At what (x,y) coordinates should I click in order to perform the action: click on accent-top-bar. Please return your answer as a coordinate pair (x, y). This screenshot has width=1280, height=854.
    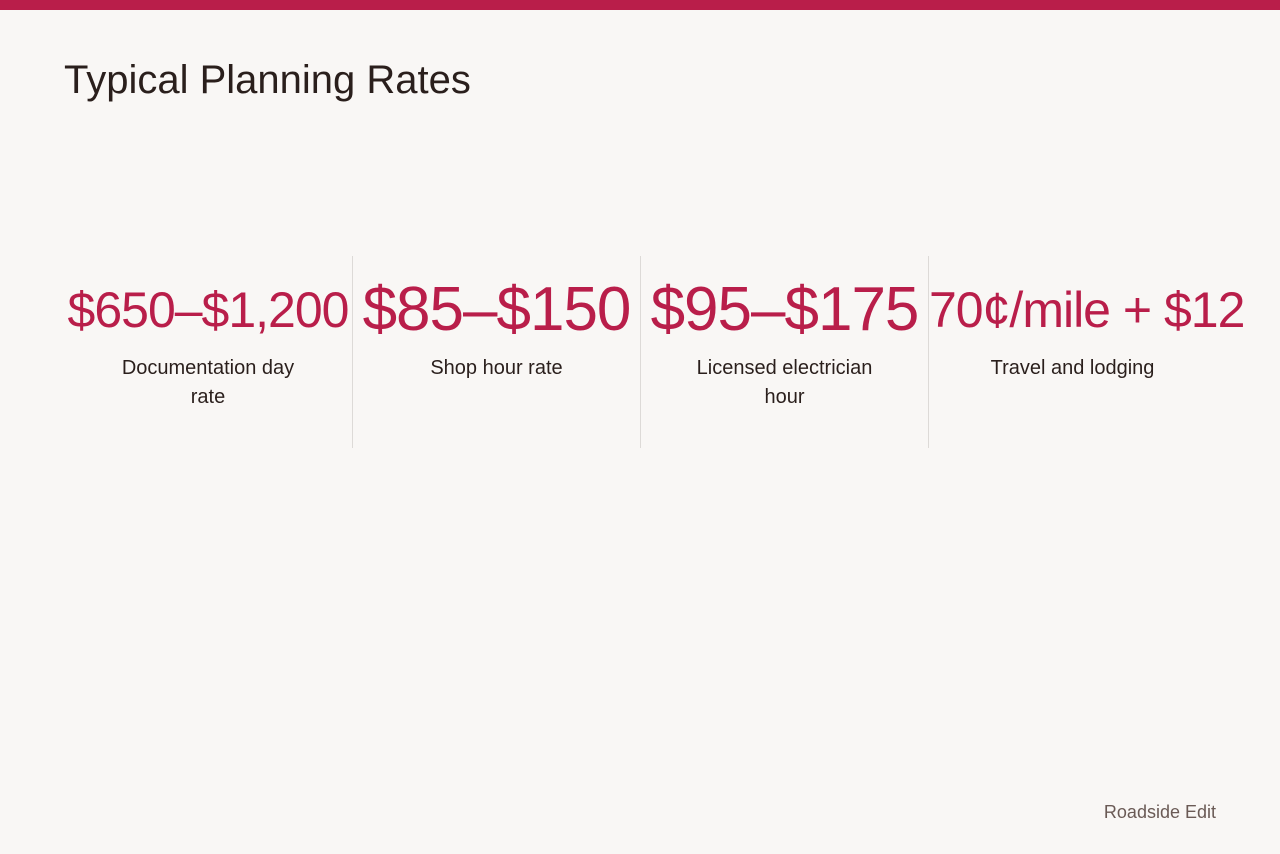
    Looking at the image, I should click on (640, 5).